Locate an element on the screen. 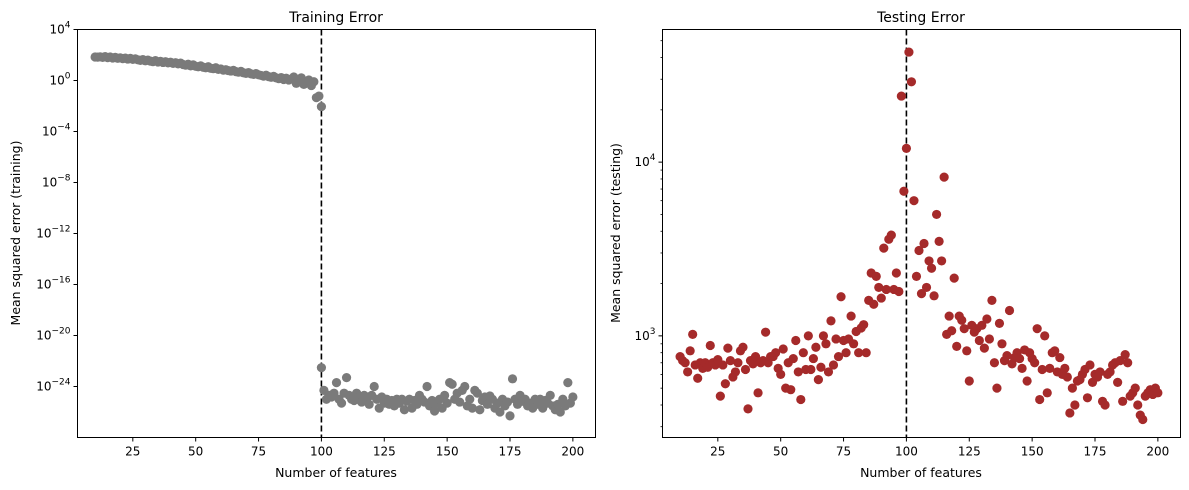  training-x-axis-label: Number of features is located at coordinates (336, 472).